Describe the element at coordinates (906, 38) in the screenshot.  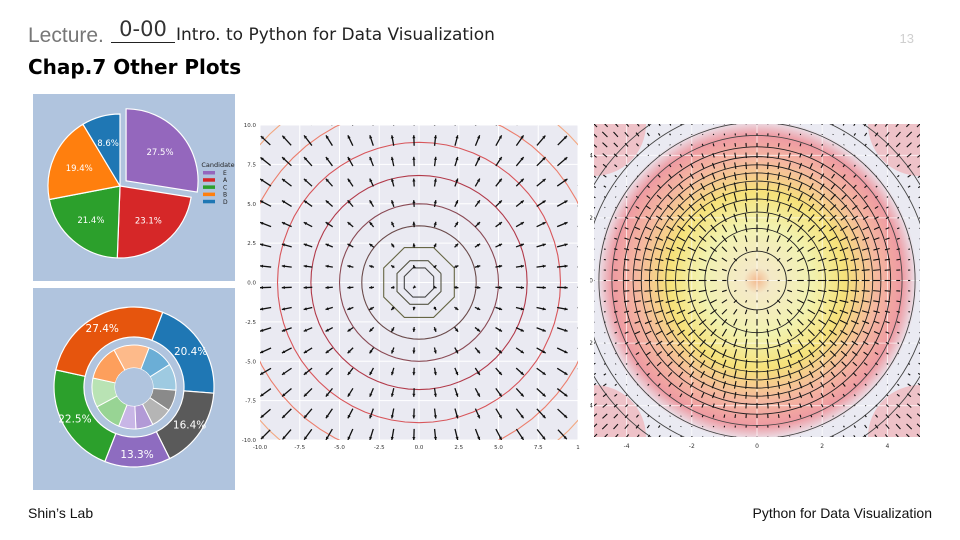
I see `page-number: 13` at that location.